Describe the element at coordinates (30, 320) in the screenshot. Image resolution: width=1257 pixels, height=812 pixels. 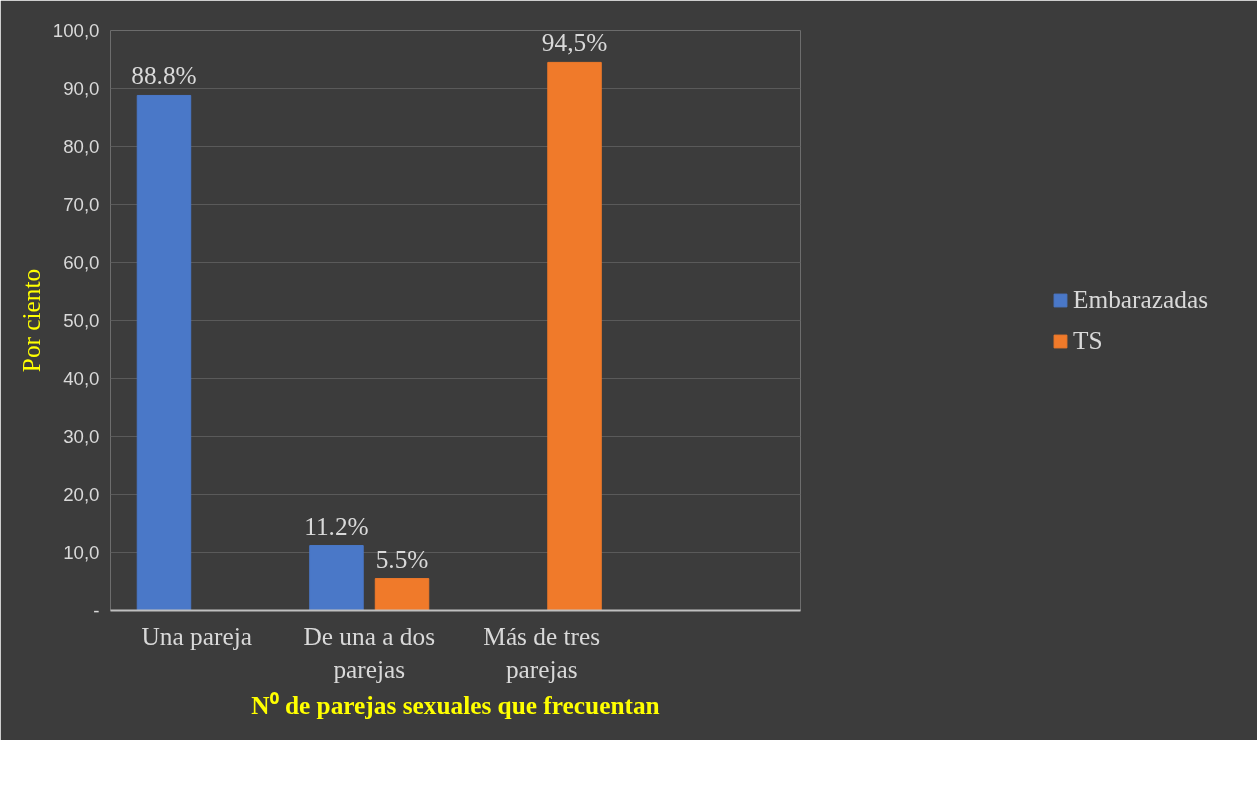
I see `y-axis-title: Por ciento` at that location.